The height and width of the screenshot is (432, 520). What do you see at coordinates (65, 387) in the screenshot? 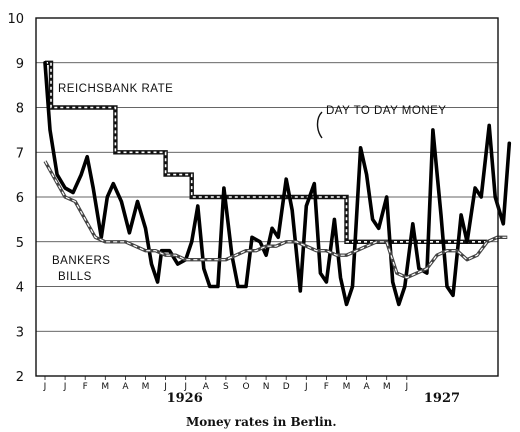
I see `x-tick-label-1: J` at bounding box center [65, 387].